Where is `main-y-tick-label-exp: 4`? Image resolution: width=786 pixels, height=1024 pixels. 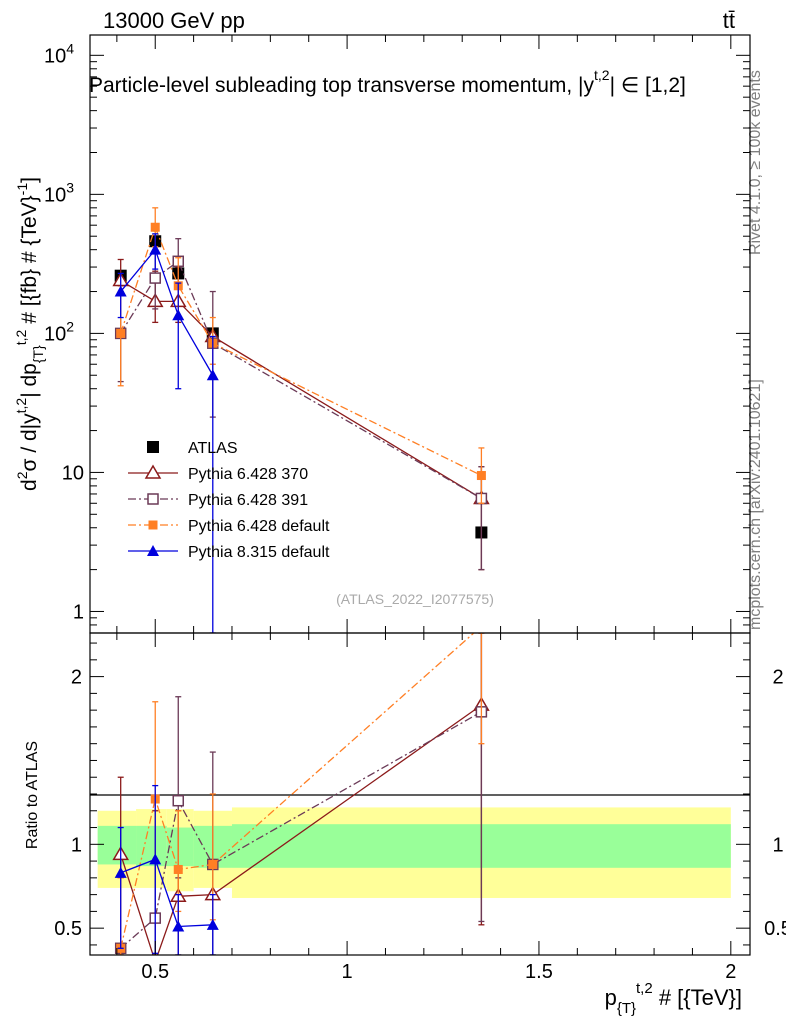 main-y-tick-label-exp: 4 is located at coordinates (70, 48).